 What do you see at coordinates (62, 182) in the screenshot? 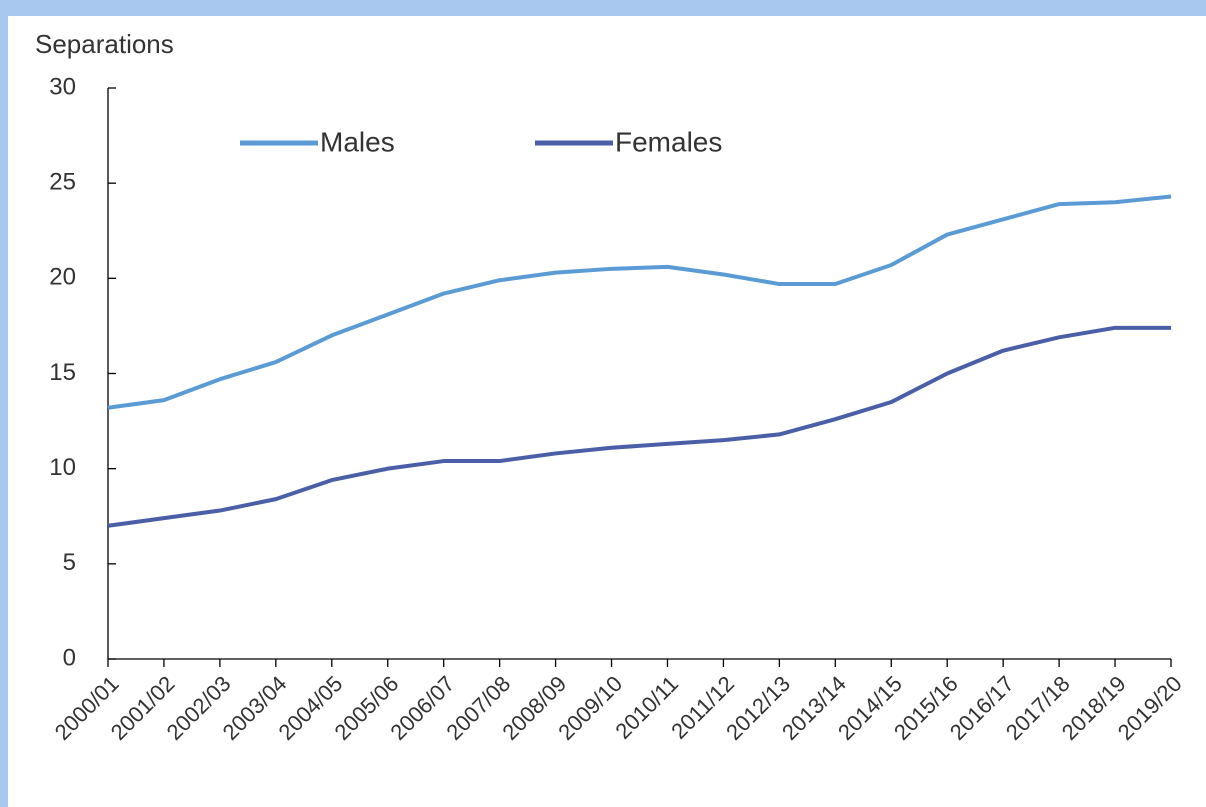
I see `y-tick-label: 25` at bounding box center [62, 182].